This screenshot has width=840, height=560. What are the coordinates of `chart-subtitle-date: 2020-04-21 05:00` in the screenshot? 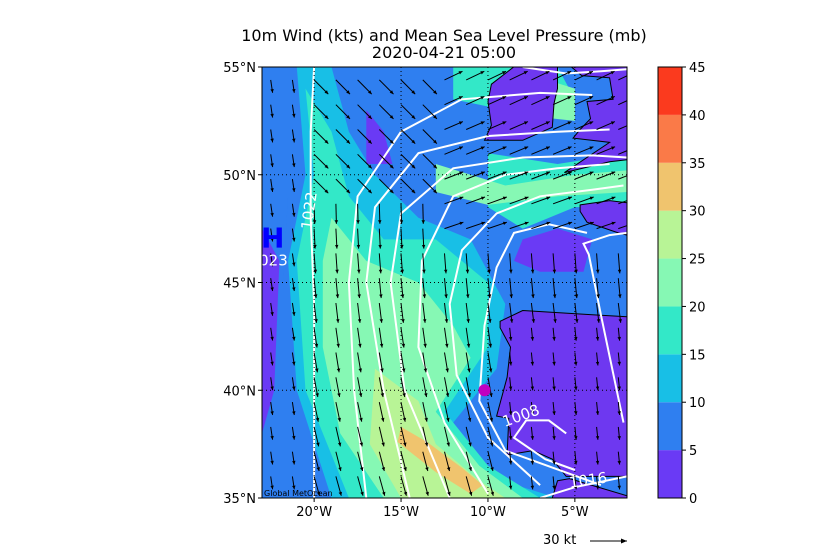 It's located at (444, 52).